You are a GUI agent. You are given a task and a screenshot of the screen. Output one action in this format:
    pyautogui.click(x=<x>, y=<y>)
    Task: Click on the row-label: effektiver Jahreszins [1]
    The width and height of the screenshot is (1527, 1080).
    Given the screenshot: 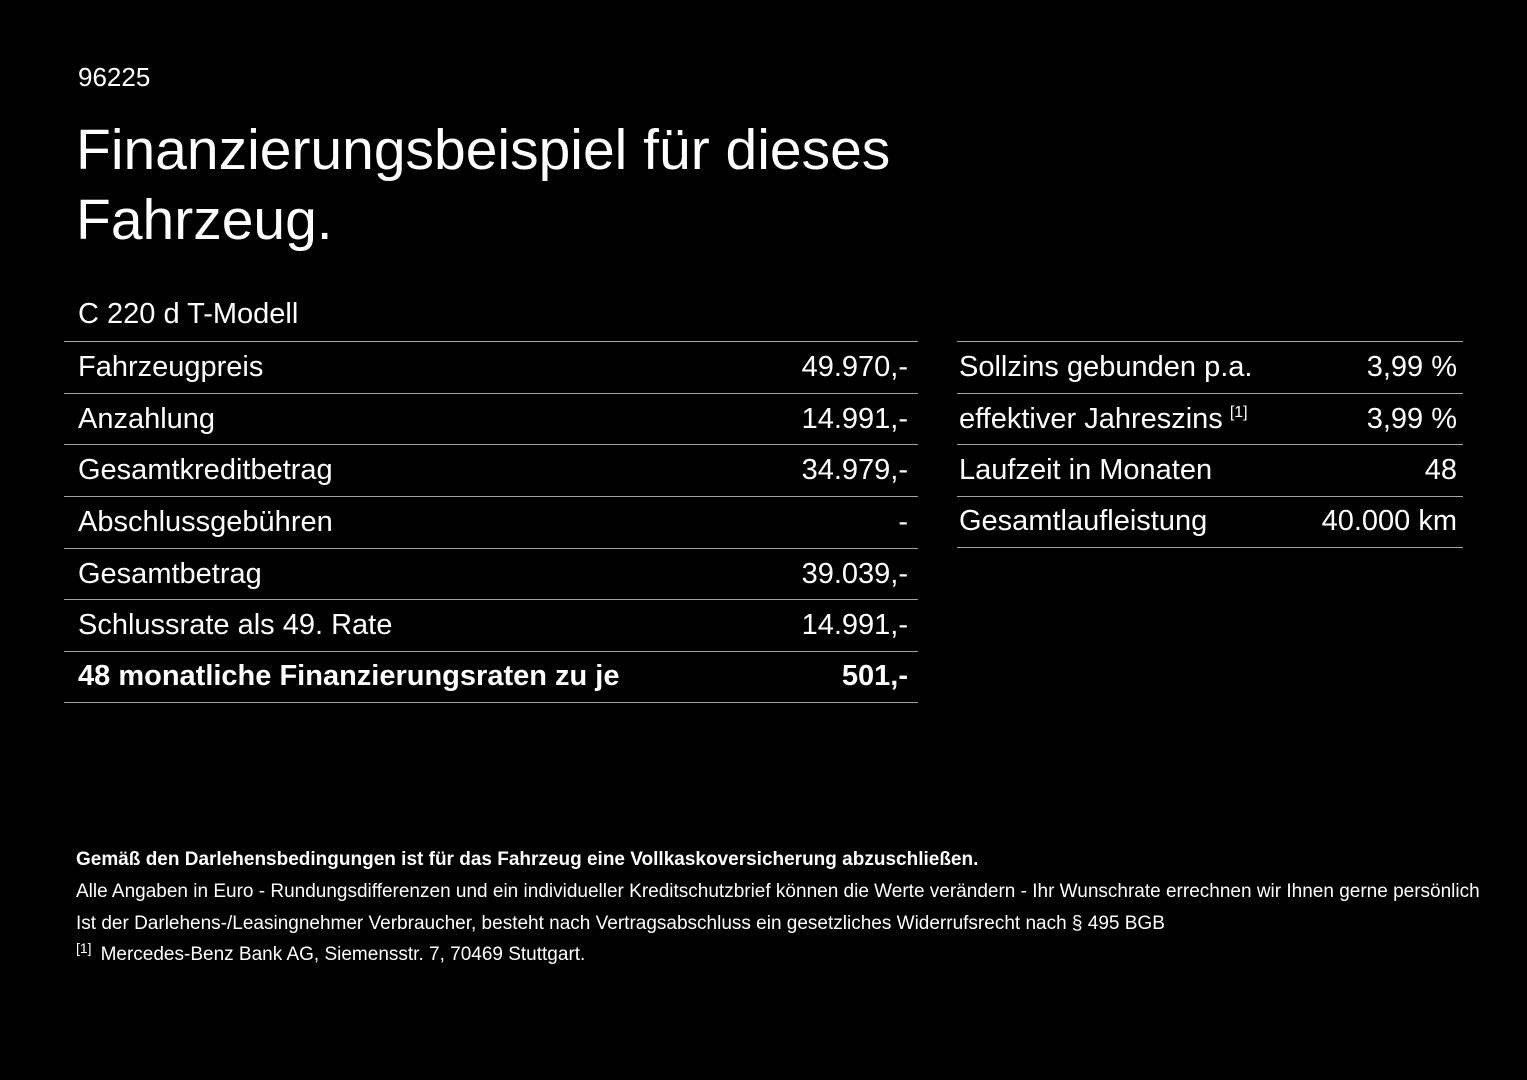 What is the action you would take?
    pyautogui.click(x=1103, y=419)
    